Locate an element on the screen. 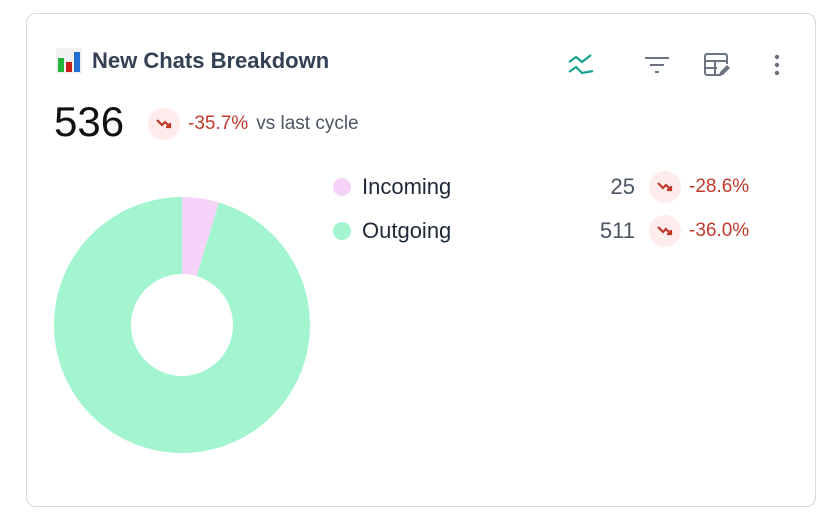  change-suffix: vs last cycle is located at coordinates (307, 123).